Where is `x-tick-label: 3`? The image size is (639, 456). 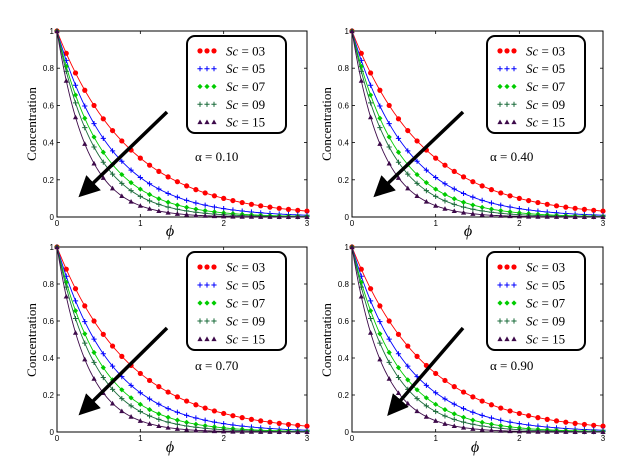
x-tick-label: 3 is located at coordinates (307, 438).